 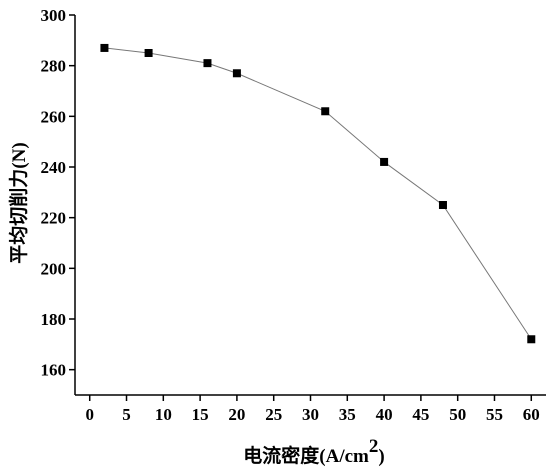 What do you see at coordinates (54, 370) in the screenshot?
I see `y-tick-label: 160` at bounding box center [54, 370].